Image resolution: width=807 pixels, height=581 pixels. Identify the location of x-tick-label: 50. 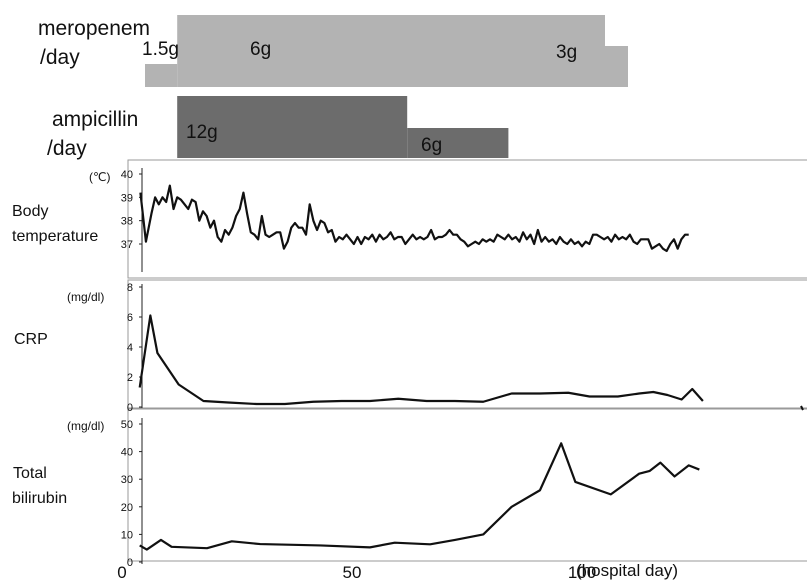
(352, 572).